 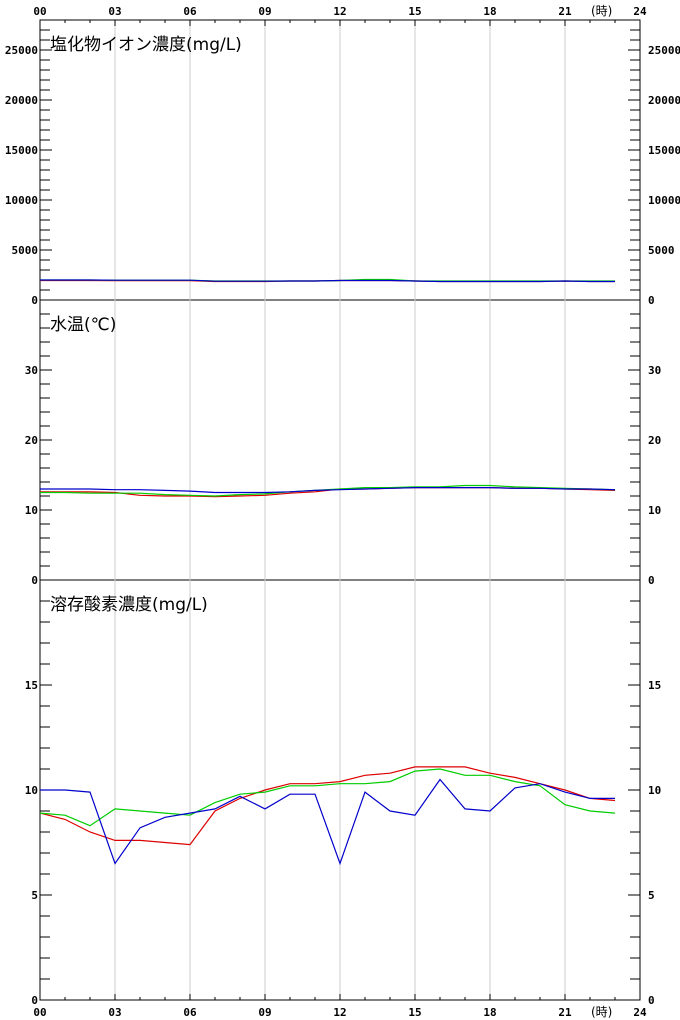 I want to click on y-tick-label-right: 25000, so click(x=664, y=50).